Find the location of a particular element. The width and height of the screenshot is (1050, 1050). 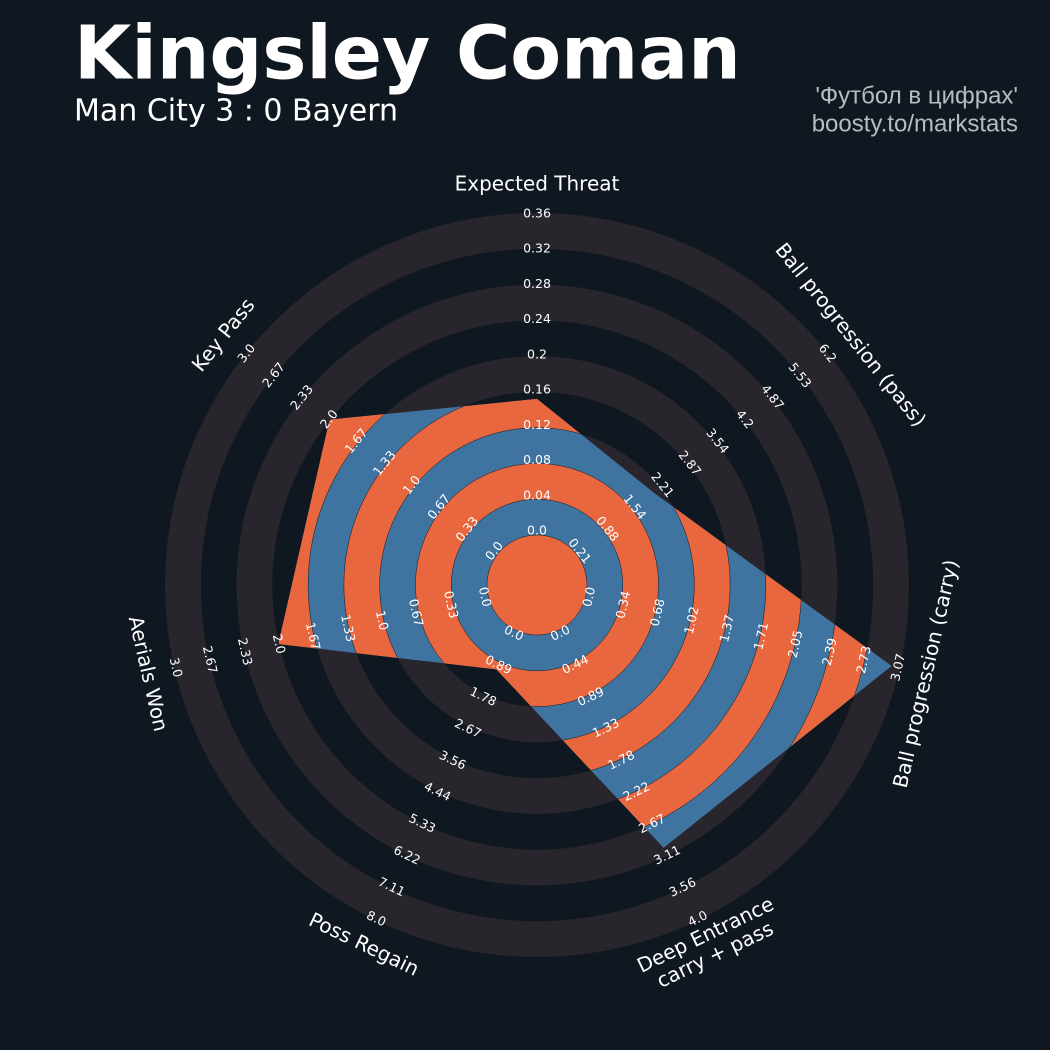

tick-label: 1.67 is located at coordinates (313, 636).